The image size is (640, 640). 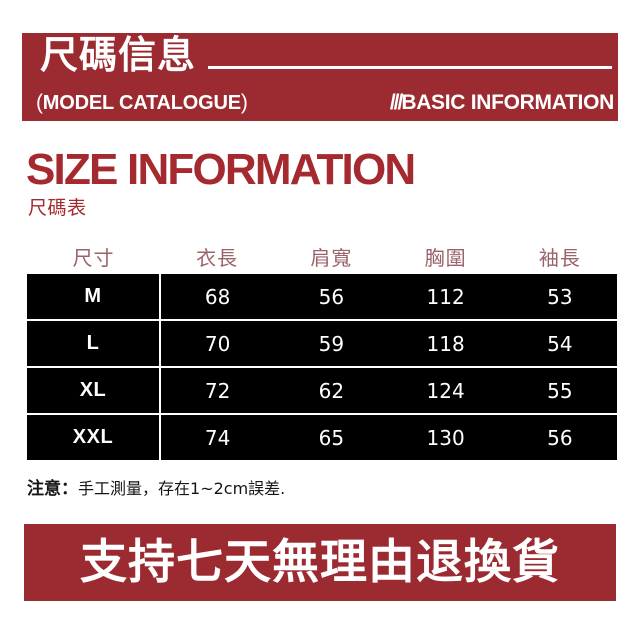 I want to click on cell-bust: 118, so click(x=445, y=344).